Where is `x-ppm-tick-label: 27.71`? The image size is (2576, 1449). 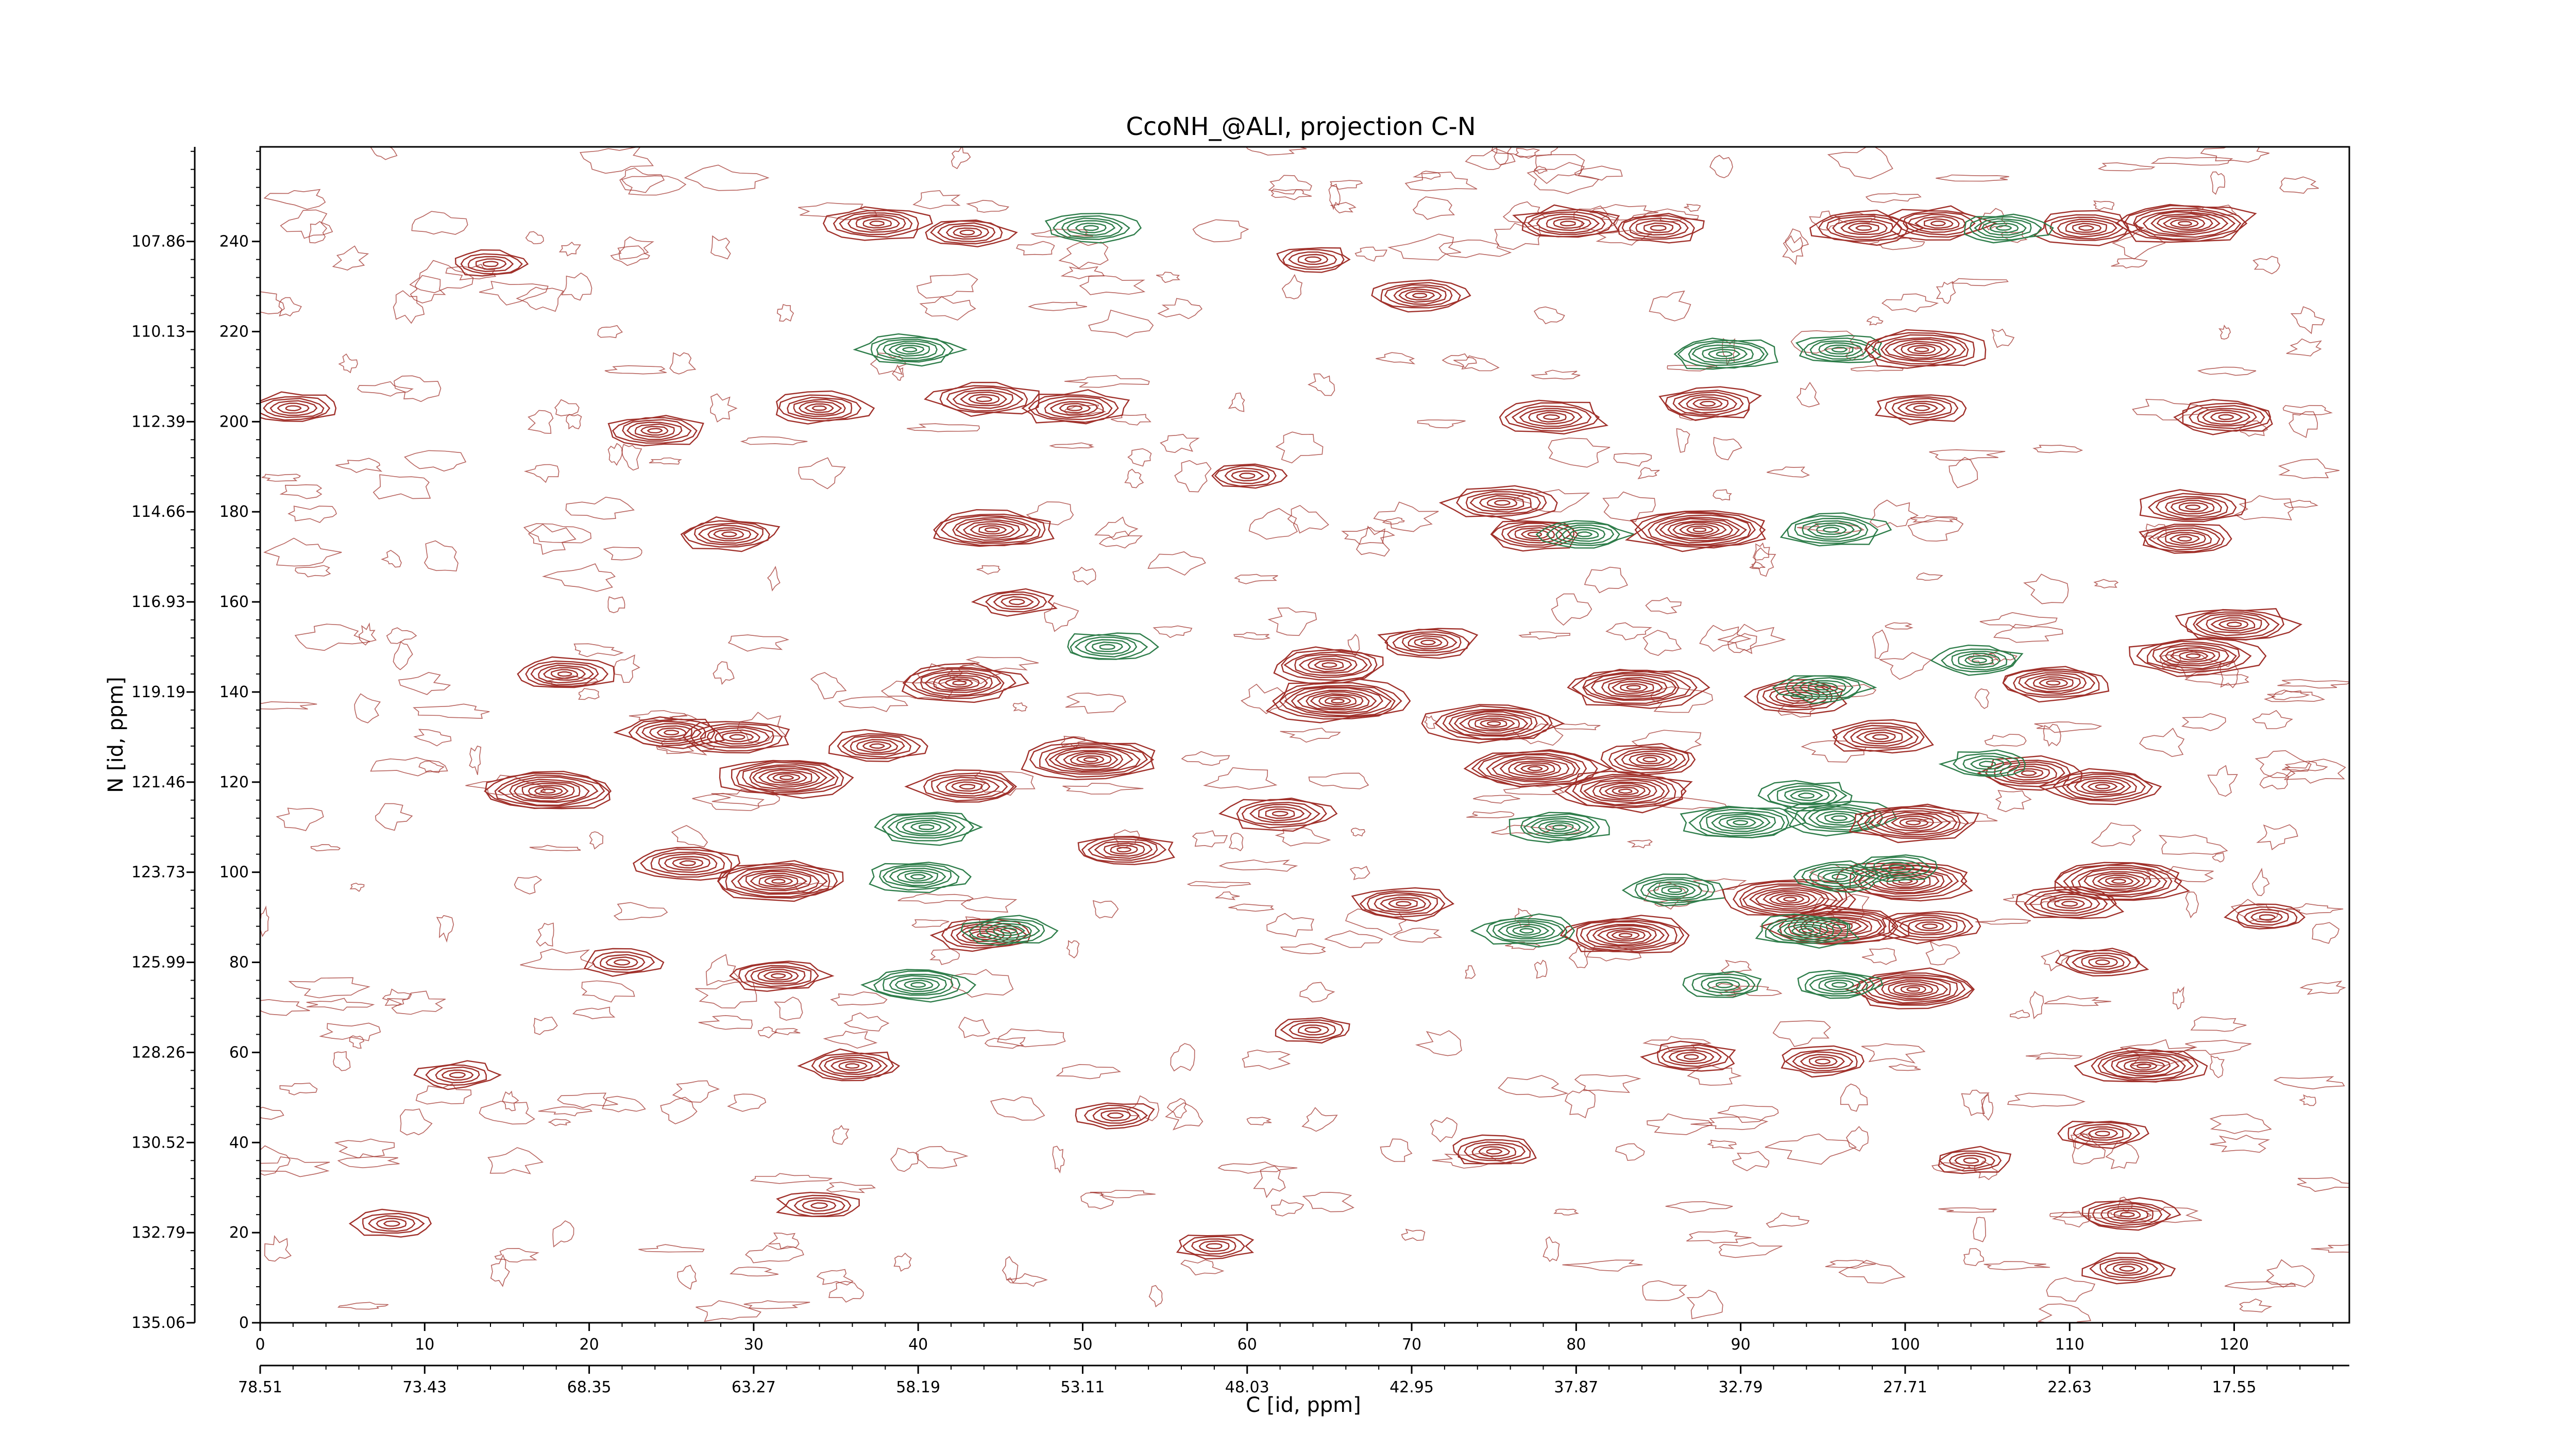 x-ppm-tick-label: 27.71 is located at coordinates (1905, 1387).